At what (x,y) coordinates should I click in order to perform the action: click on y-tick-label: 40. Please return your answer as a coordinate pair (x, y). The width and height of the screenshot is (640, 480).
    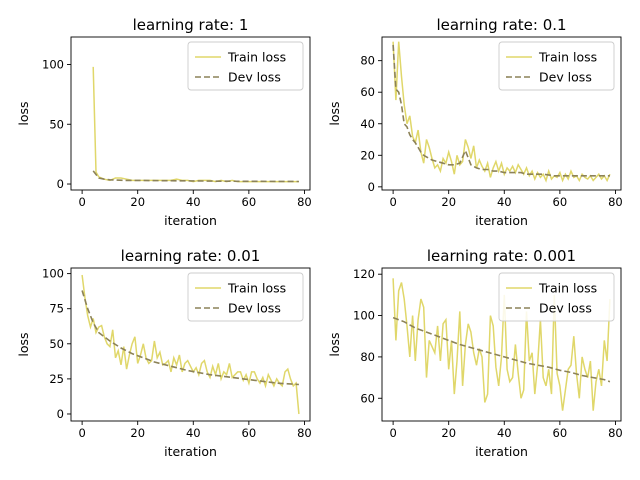
    Looking at the image, I should click on (367, 124).